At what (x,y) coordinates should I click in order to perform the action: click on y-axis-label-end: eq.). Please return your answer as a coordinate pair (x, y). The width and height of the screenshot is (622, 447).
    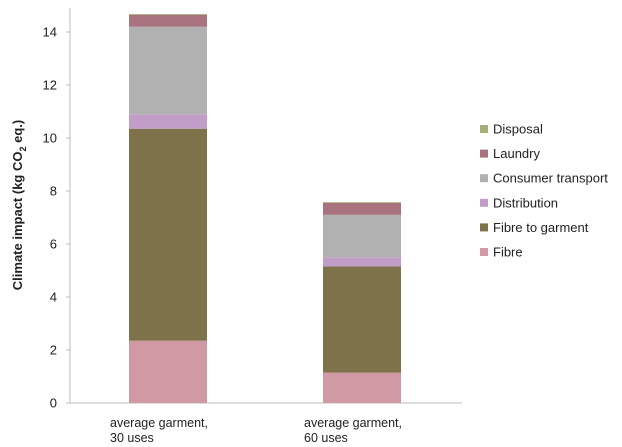
    Looking at the image, I should click on (17, 133).